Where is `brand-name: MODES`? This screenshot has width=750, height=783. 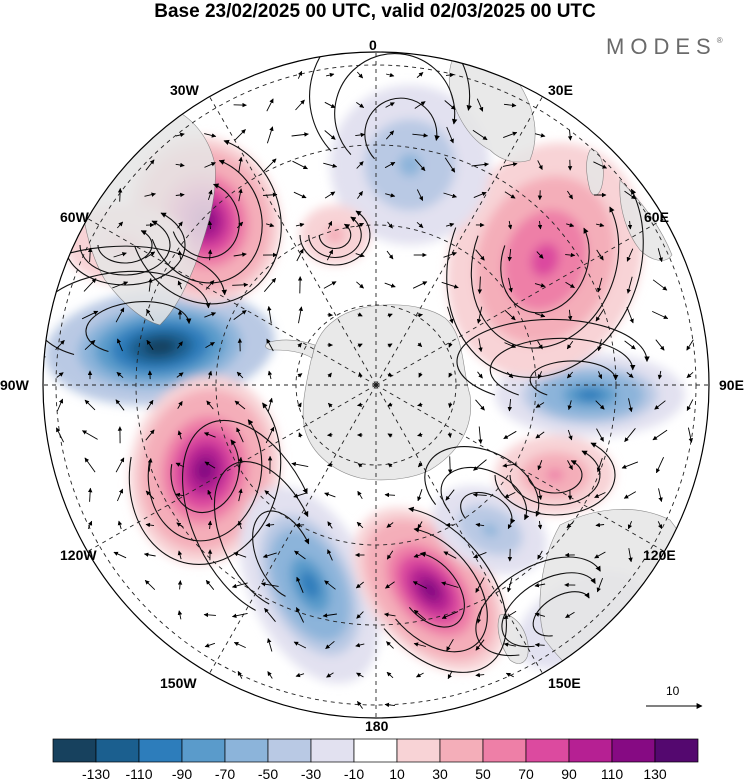
brand-name: MODES is located at coordinates (661, 46).